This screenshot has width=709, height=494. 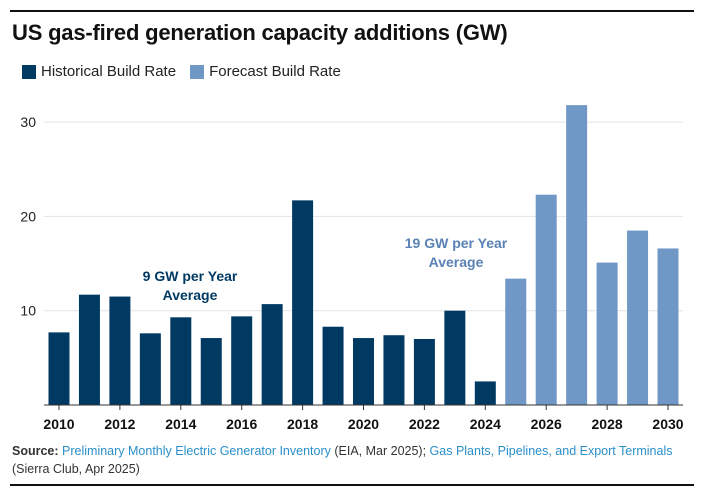 What do you see at coordinates (546, 424) in the screenshot?
I see `x-tick-label: 2026` at bounding box center [546, 424].